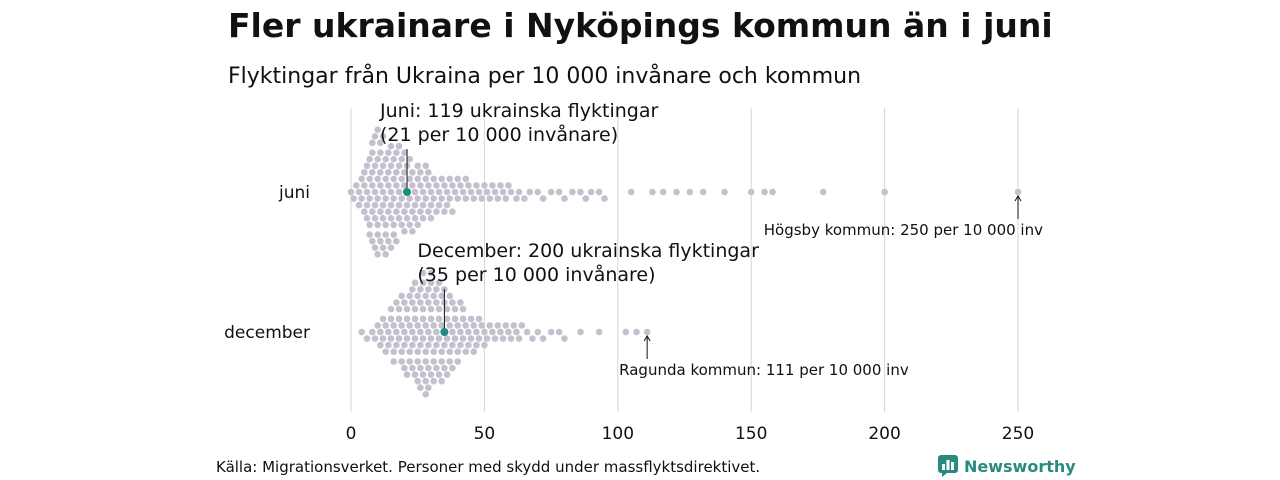 The height and width of the screenshot is (480, 1280). Describe the element at coordinates (690, 434) in the screenshot. I see `x-axis: 0 50 100 150 200 250` at that location.